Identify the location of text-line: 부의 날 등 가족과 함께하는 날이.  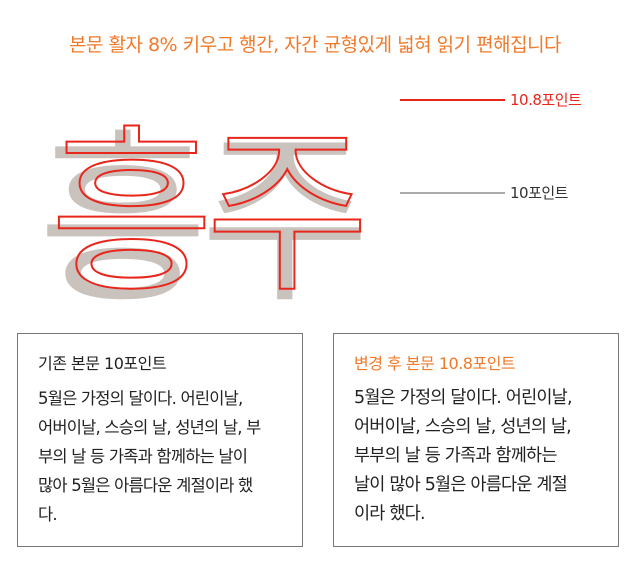
(143, 456).